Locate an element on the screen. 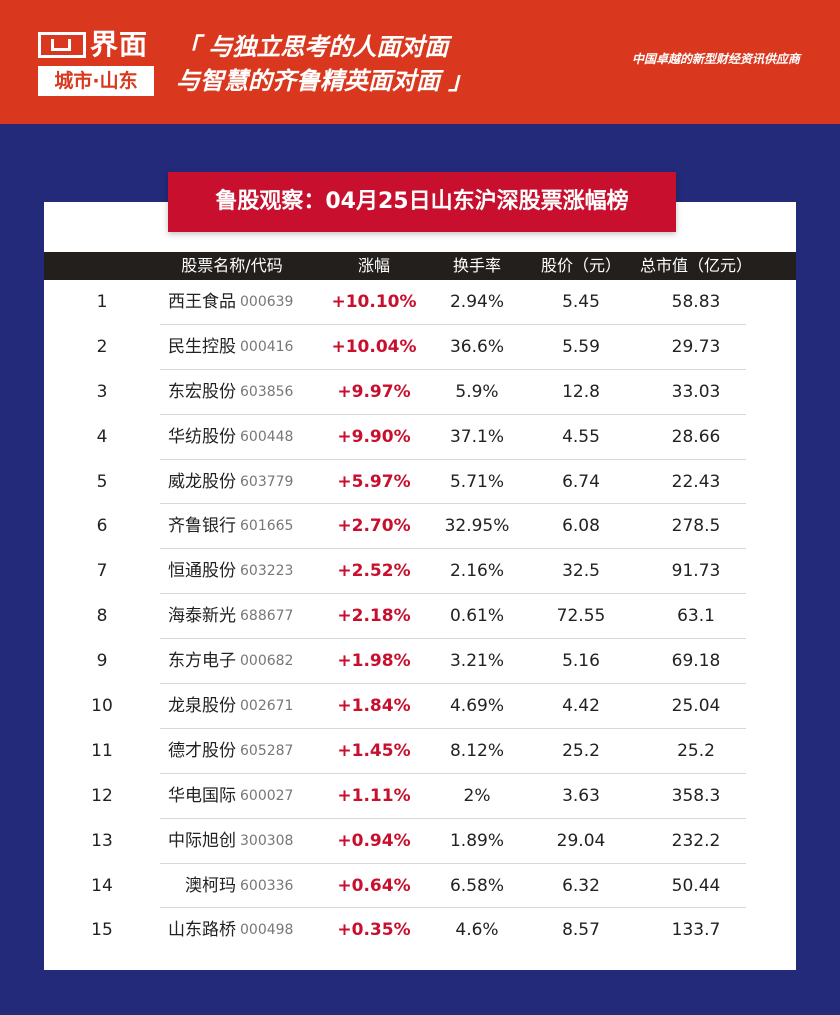 The height and width of the screenshot is (1015, 840). stock-code: 600027 is located at coordinates (267, 795).